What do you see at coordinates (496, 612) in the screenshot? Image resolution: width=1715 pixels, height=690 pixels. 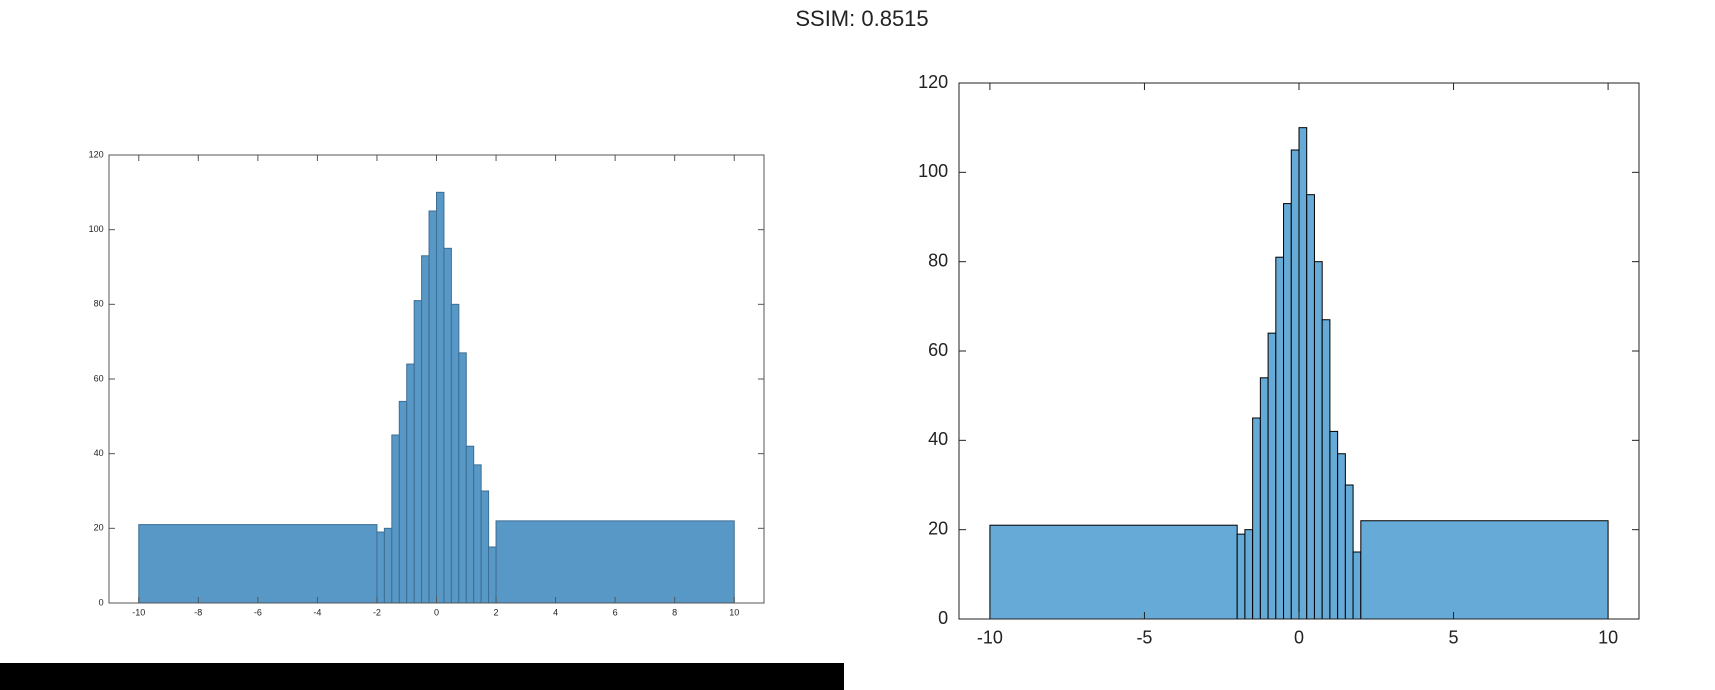 I see `x-tick-label: 2` at bounding box center [496, 612].